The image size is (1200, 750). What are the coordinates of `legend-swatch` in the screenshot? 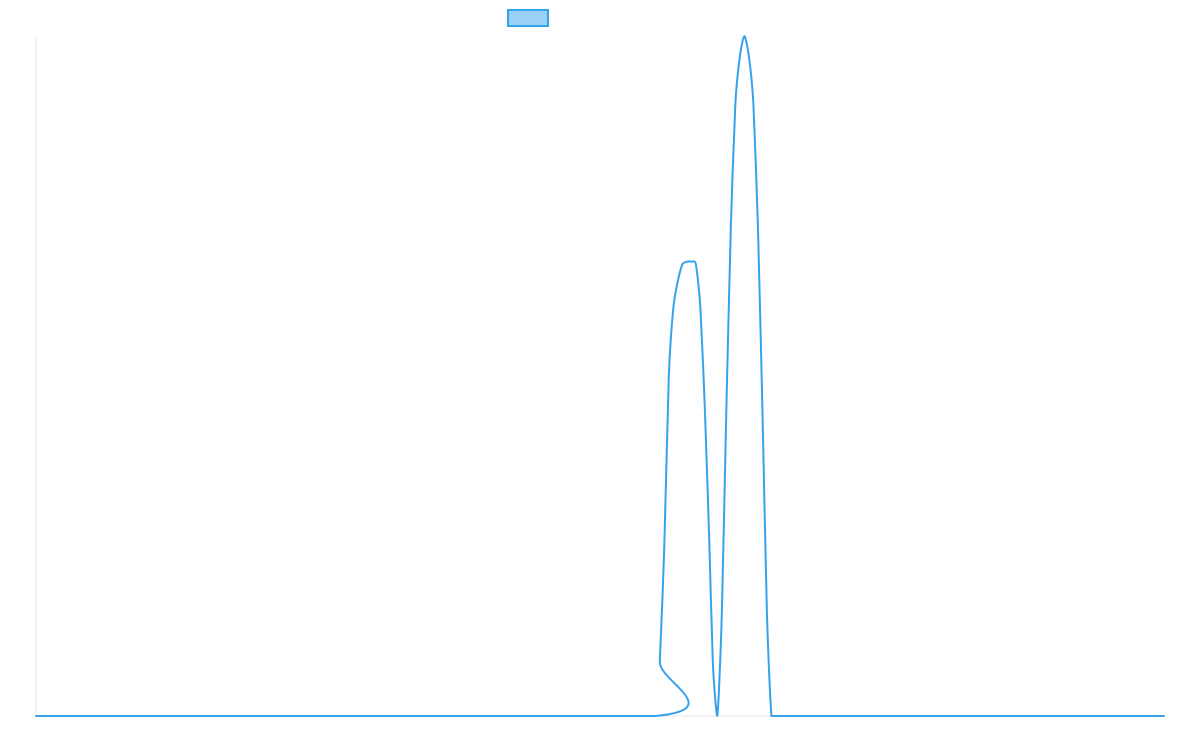 It's located at (528, 18).